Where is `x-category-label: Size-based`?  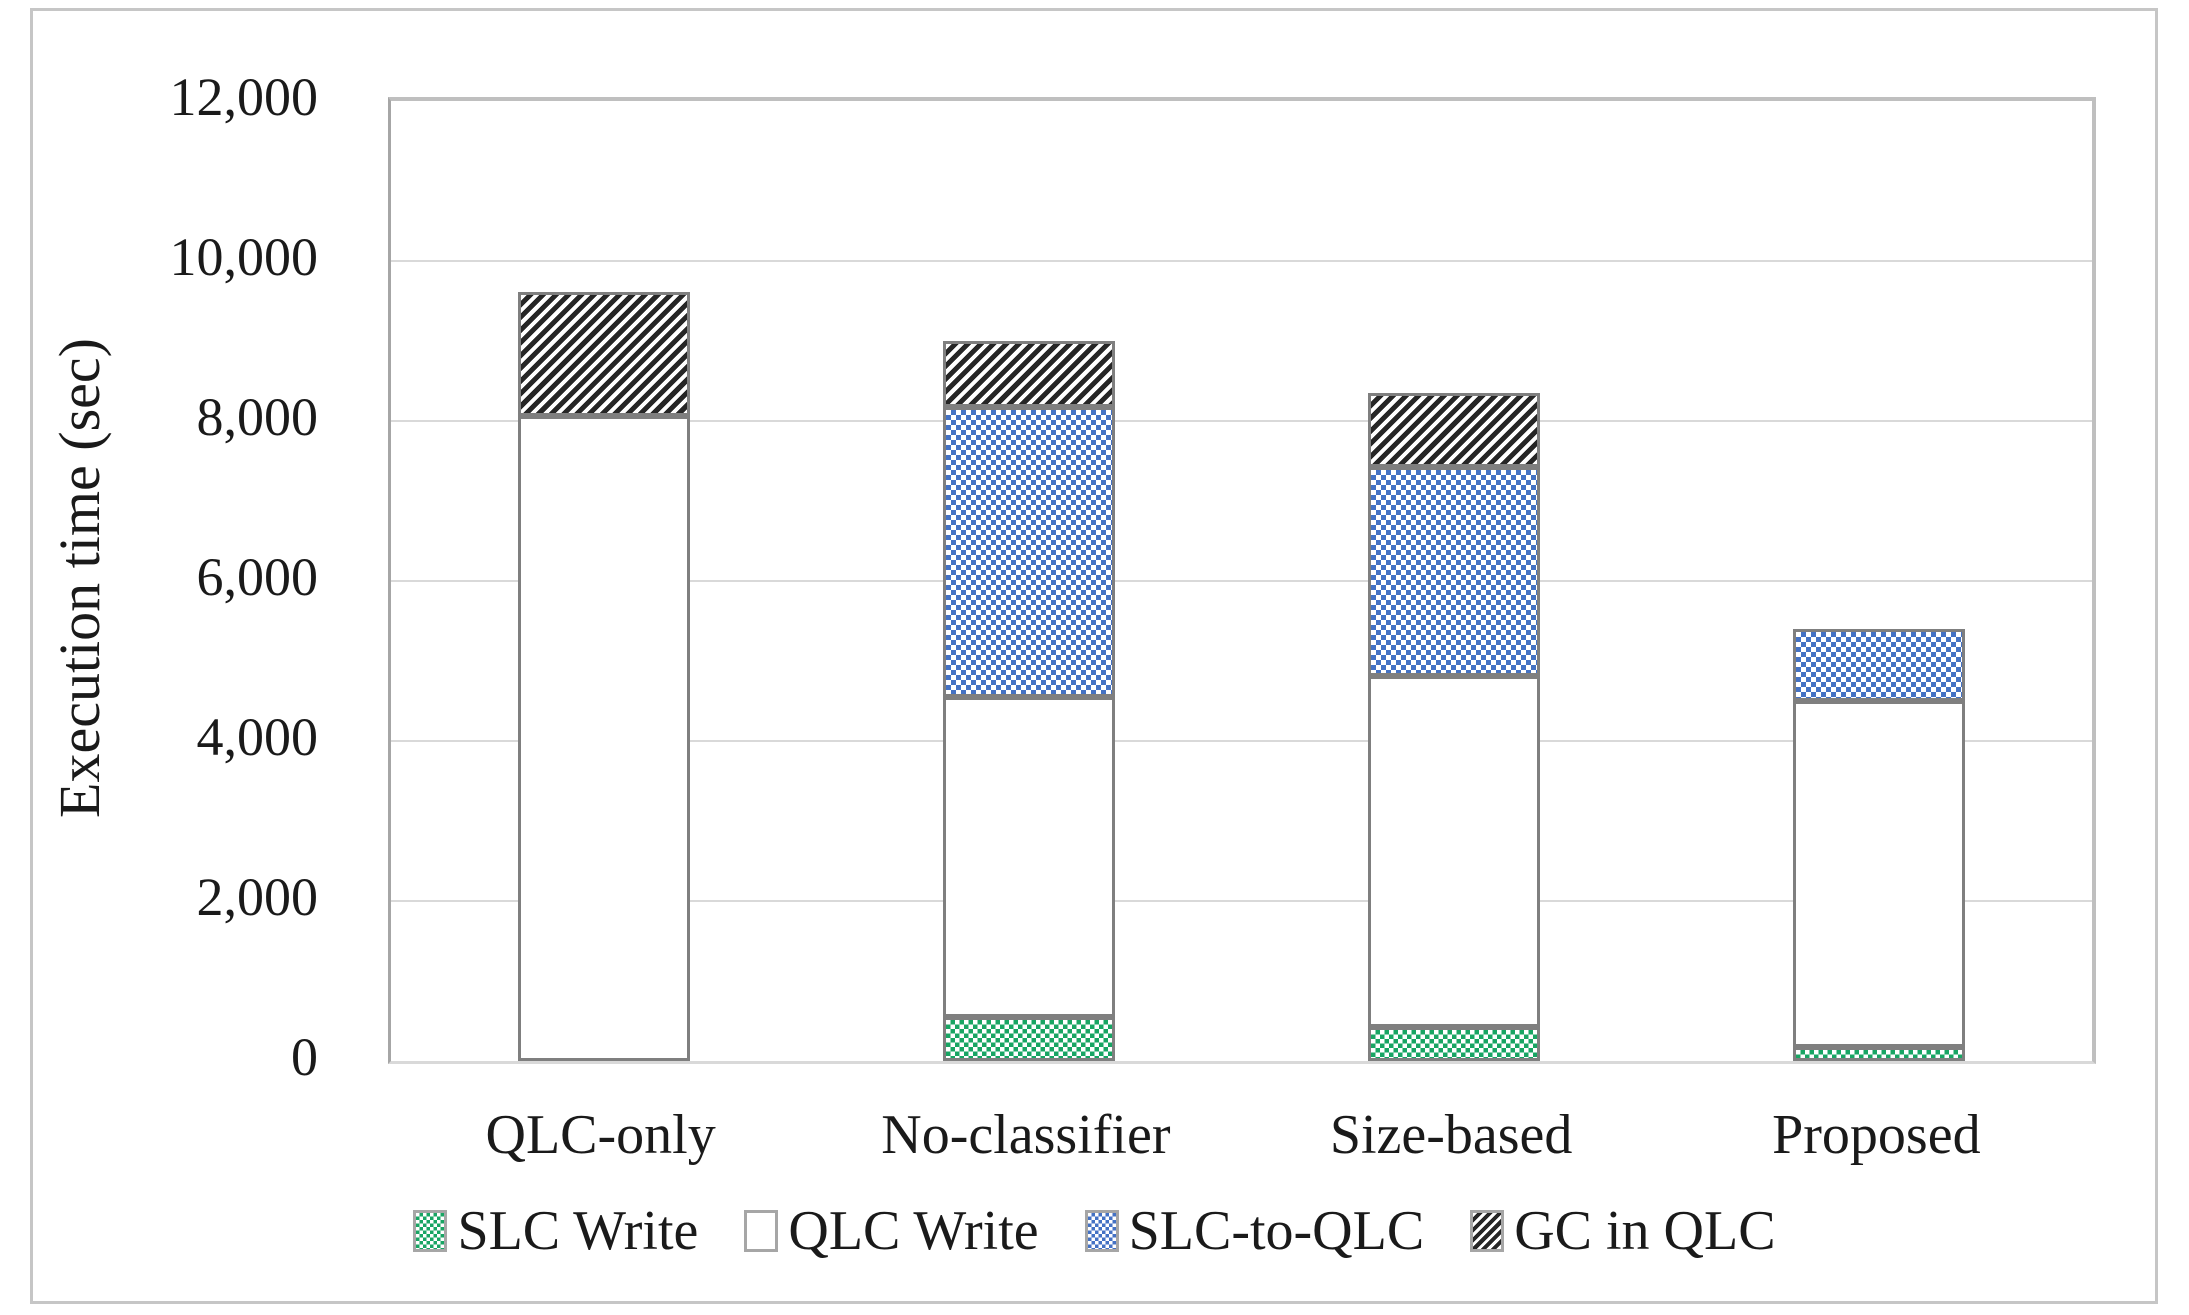 x-category-label: Size-based is located at coordinates (1451, 1135).